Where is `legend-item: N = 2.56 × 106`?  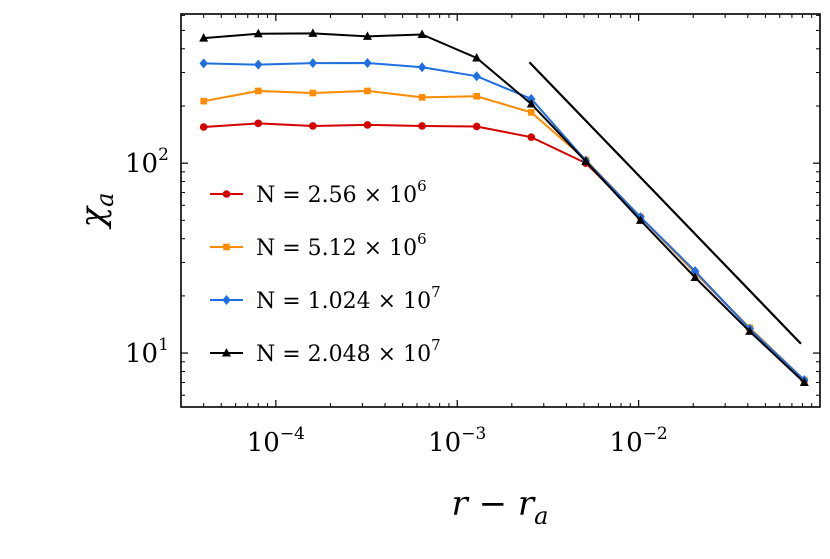
legend-item: N = 2.56 × 106 is located at coordinates (318, 192).